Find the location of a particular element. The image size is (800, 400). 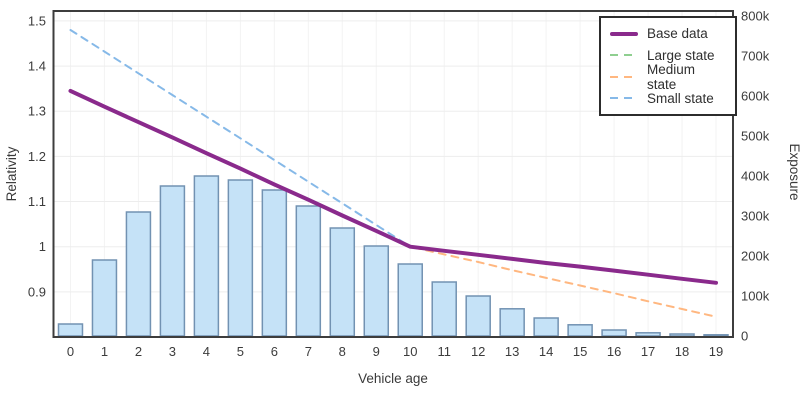

medium-state-line-swatch is located at coordinates (624, 76).